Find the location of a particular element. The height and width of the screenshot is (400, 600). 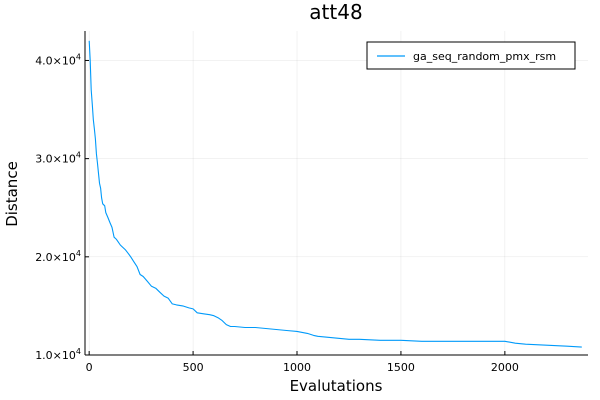

x-tick-label: 1500 is located at coordinates (401, 367).